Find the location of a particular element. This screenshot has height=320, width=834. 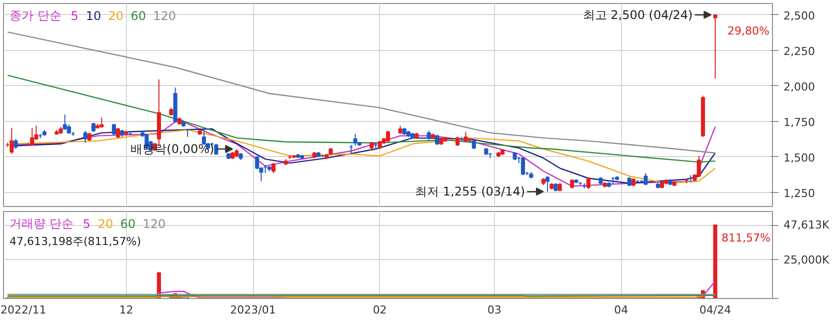

annotation: 47,613,198주(811,57%) is located at coordinates (76, 241).